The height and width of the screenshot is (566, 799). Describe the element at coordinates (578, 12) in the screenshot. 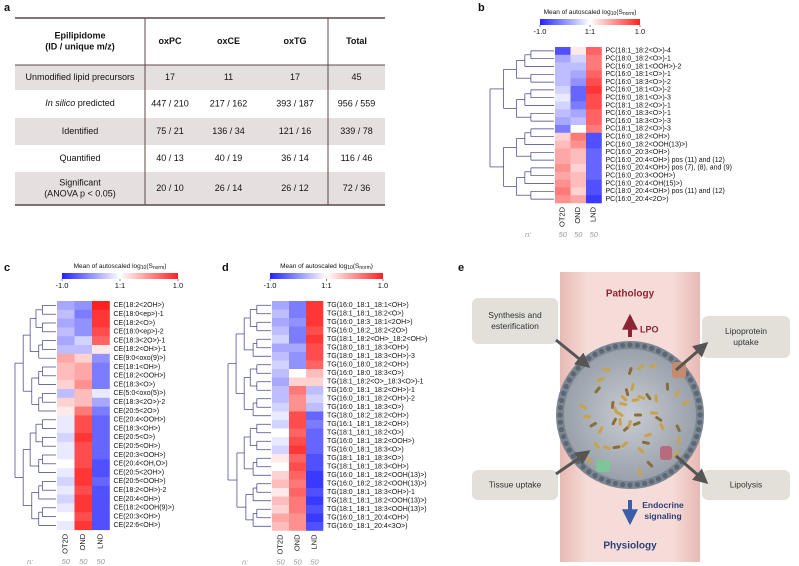

I see `colorbar-title-part: Mean of autoscaled log` at that location.